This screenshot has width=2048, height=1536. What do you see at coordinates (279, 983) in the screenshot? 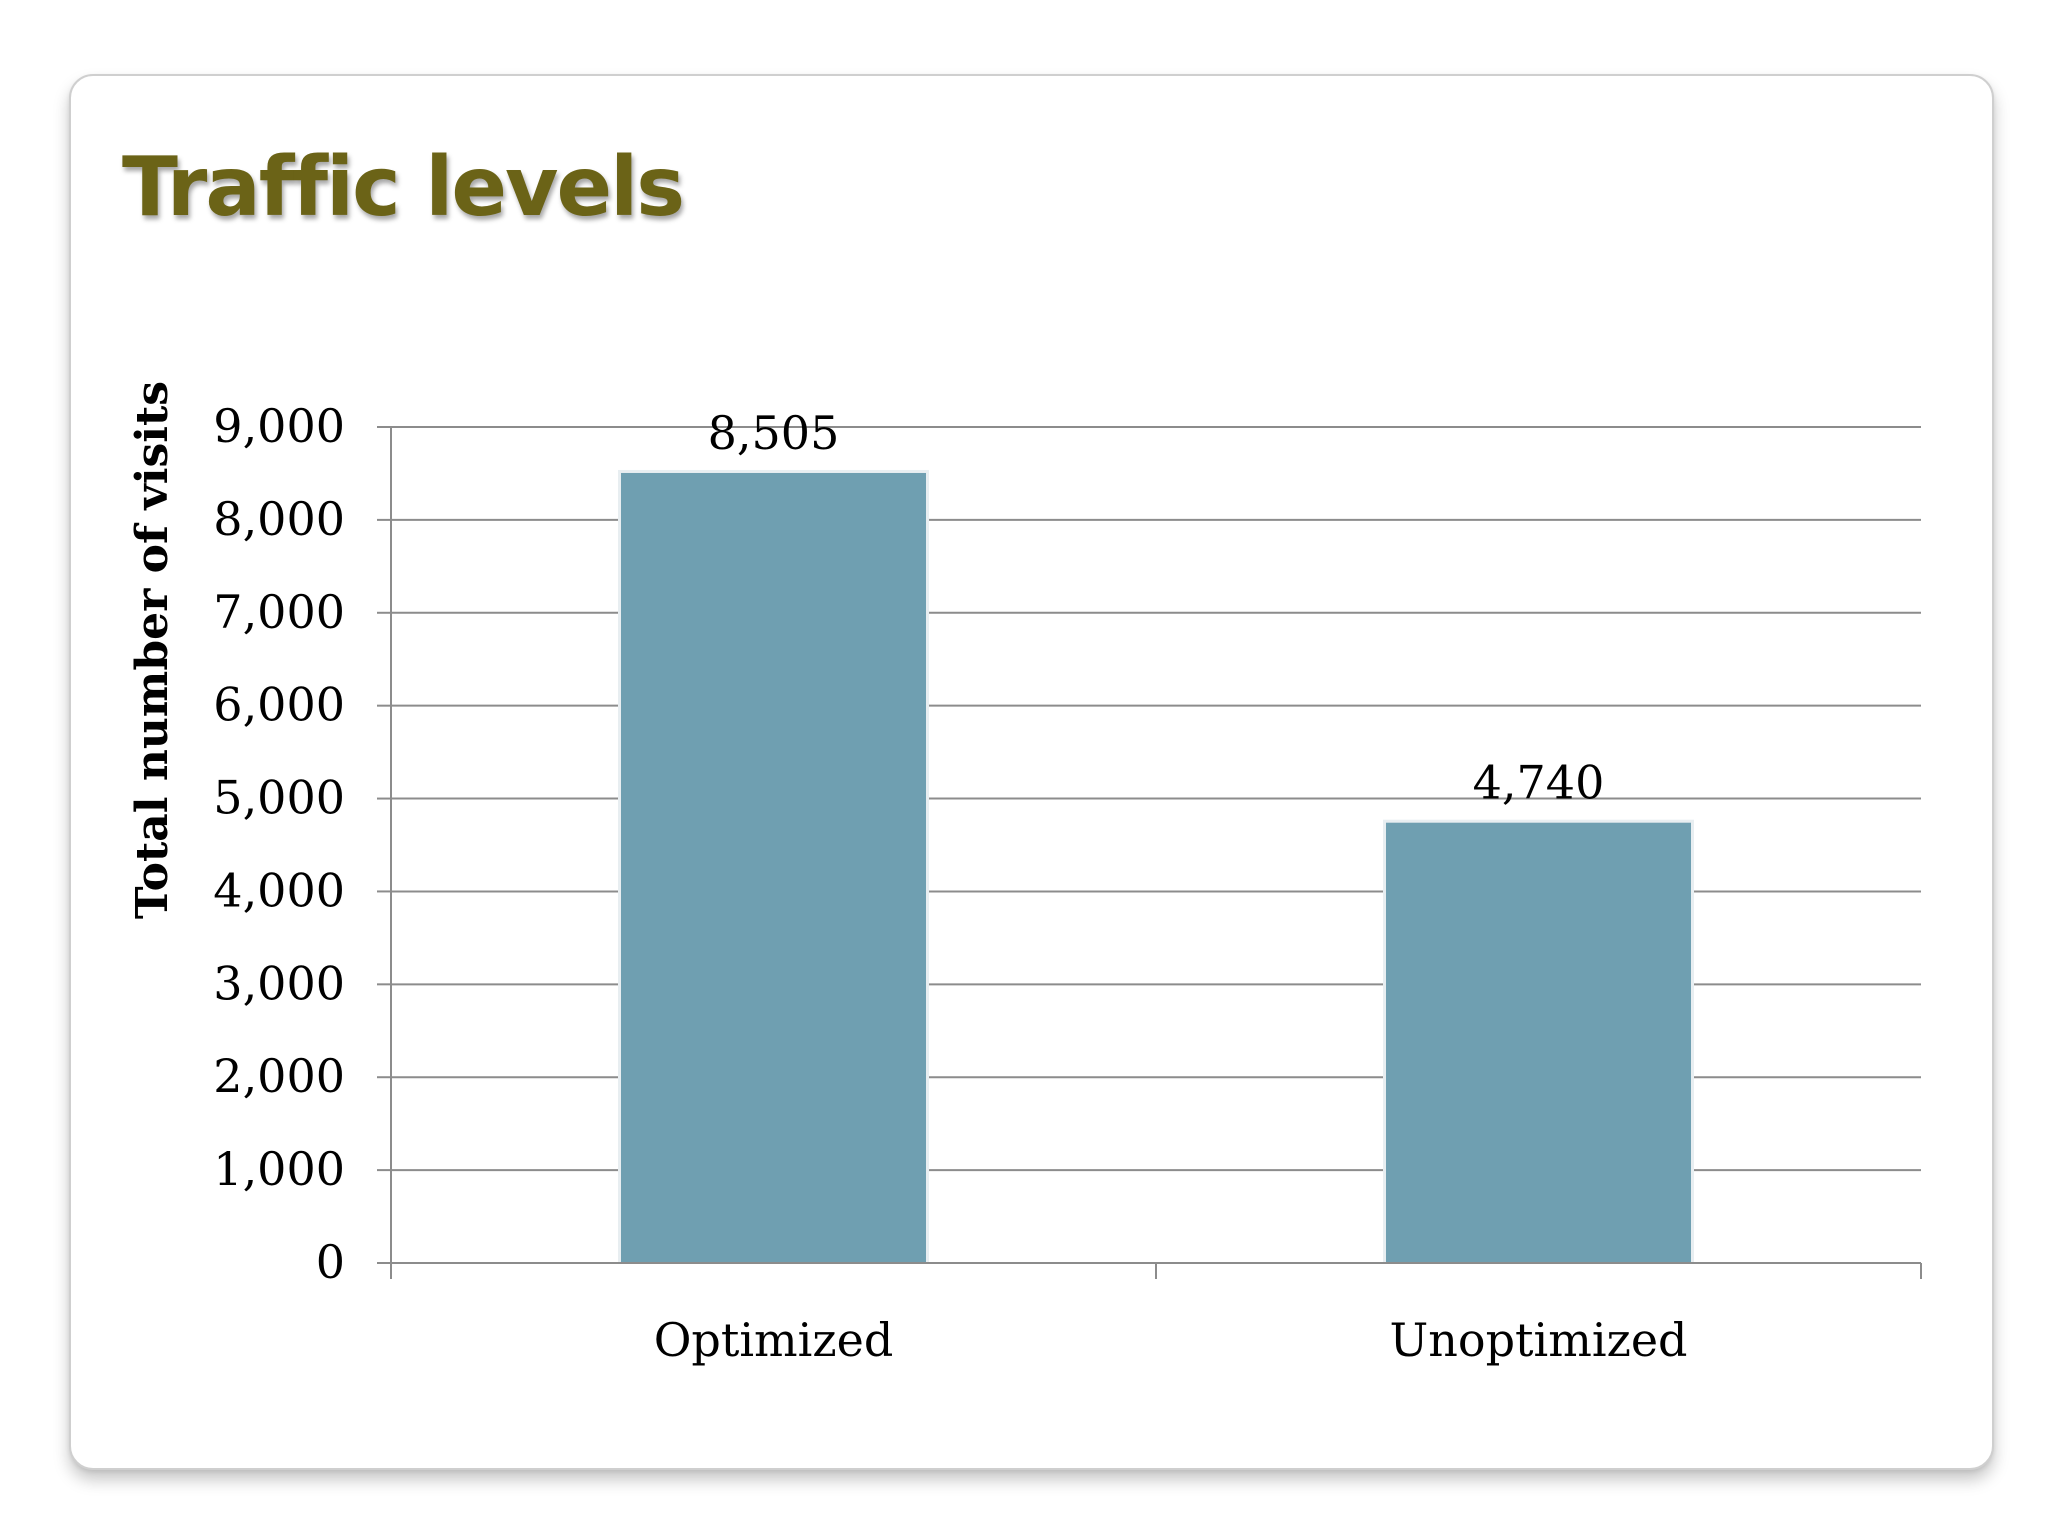
I see `y-tick-label: 3,000` at bounding box center [279, 983].